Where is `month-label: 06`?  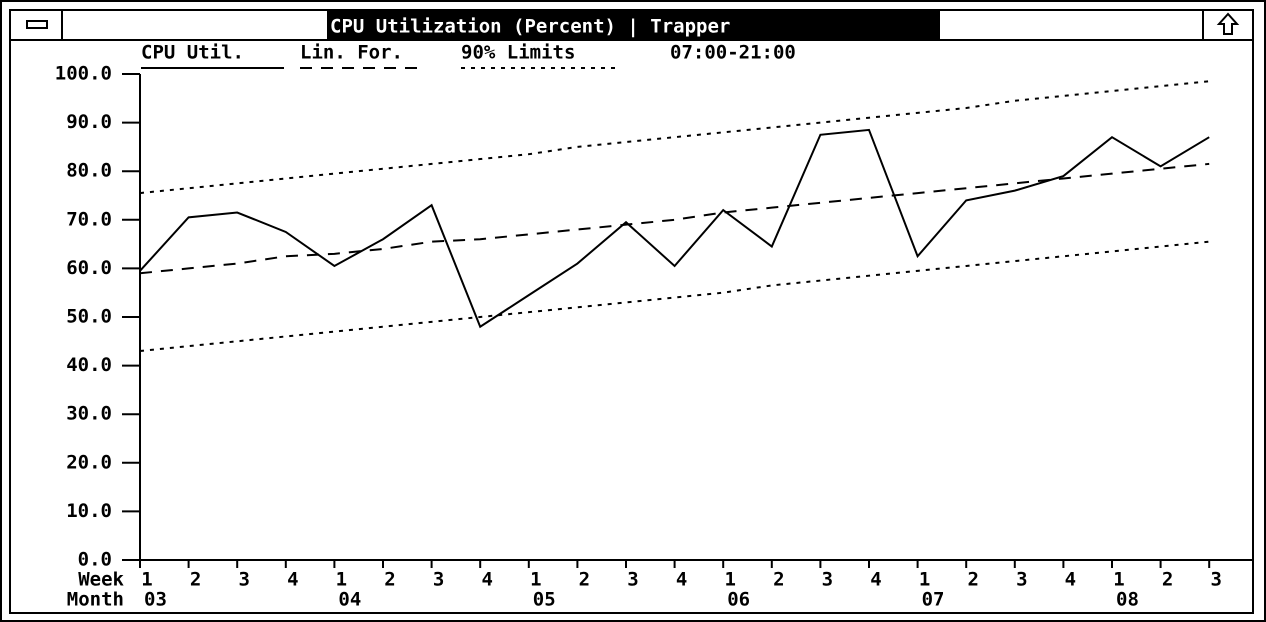
month-label: 06 is located at coordinates (738, 600).